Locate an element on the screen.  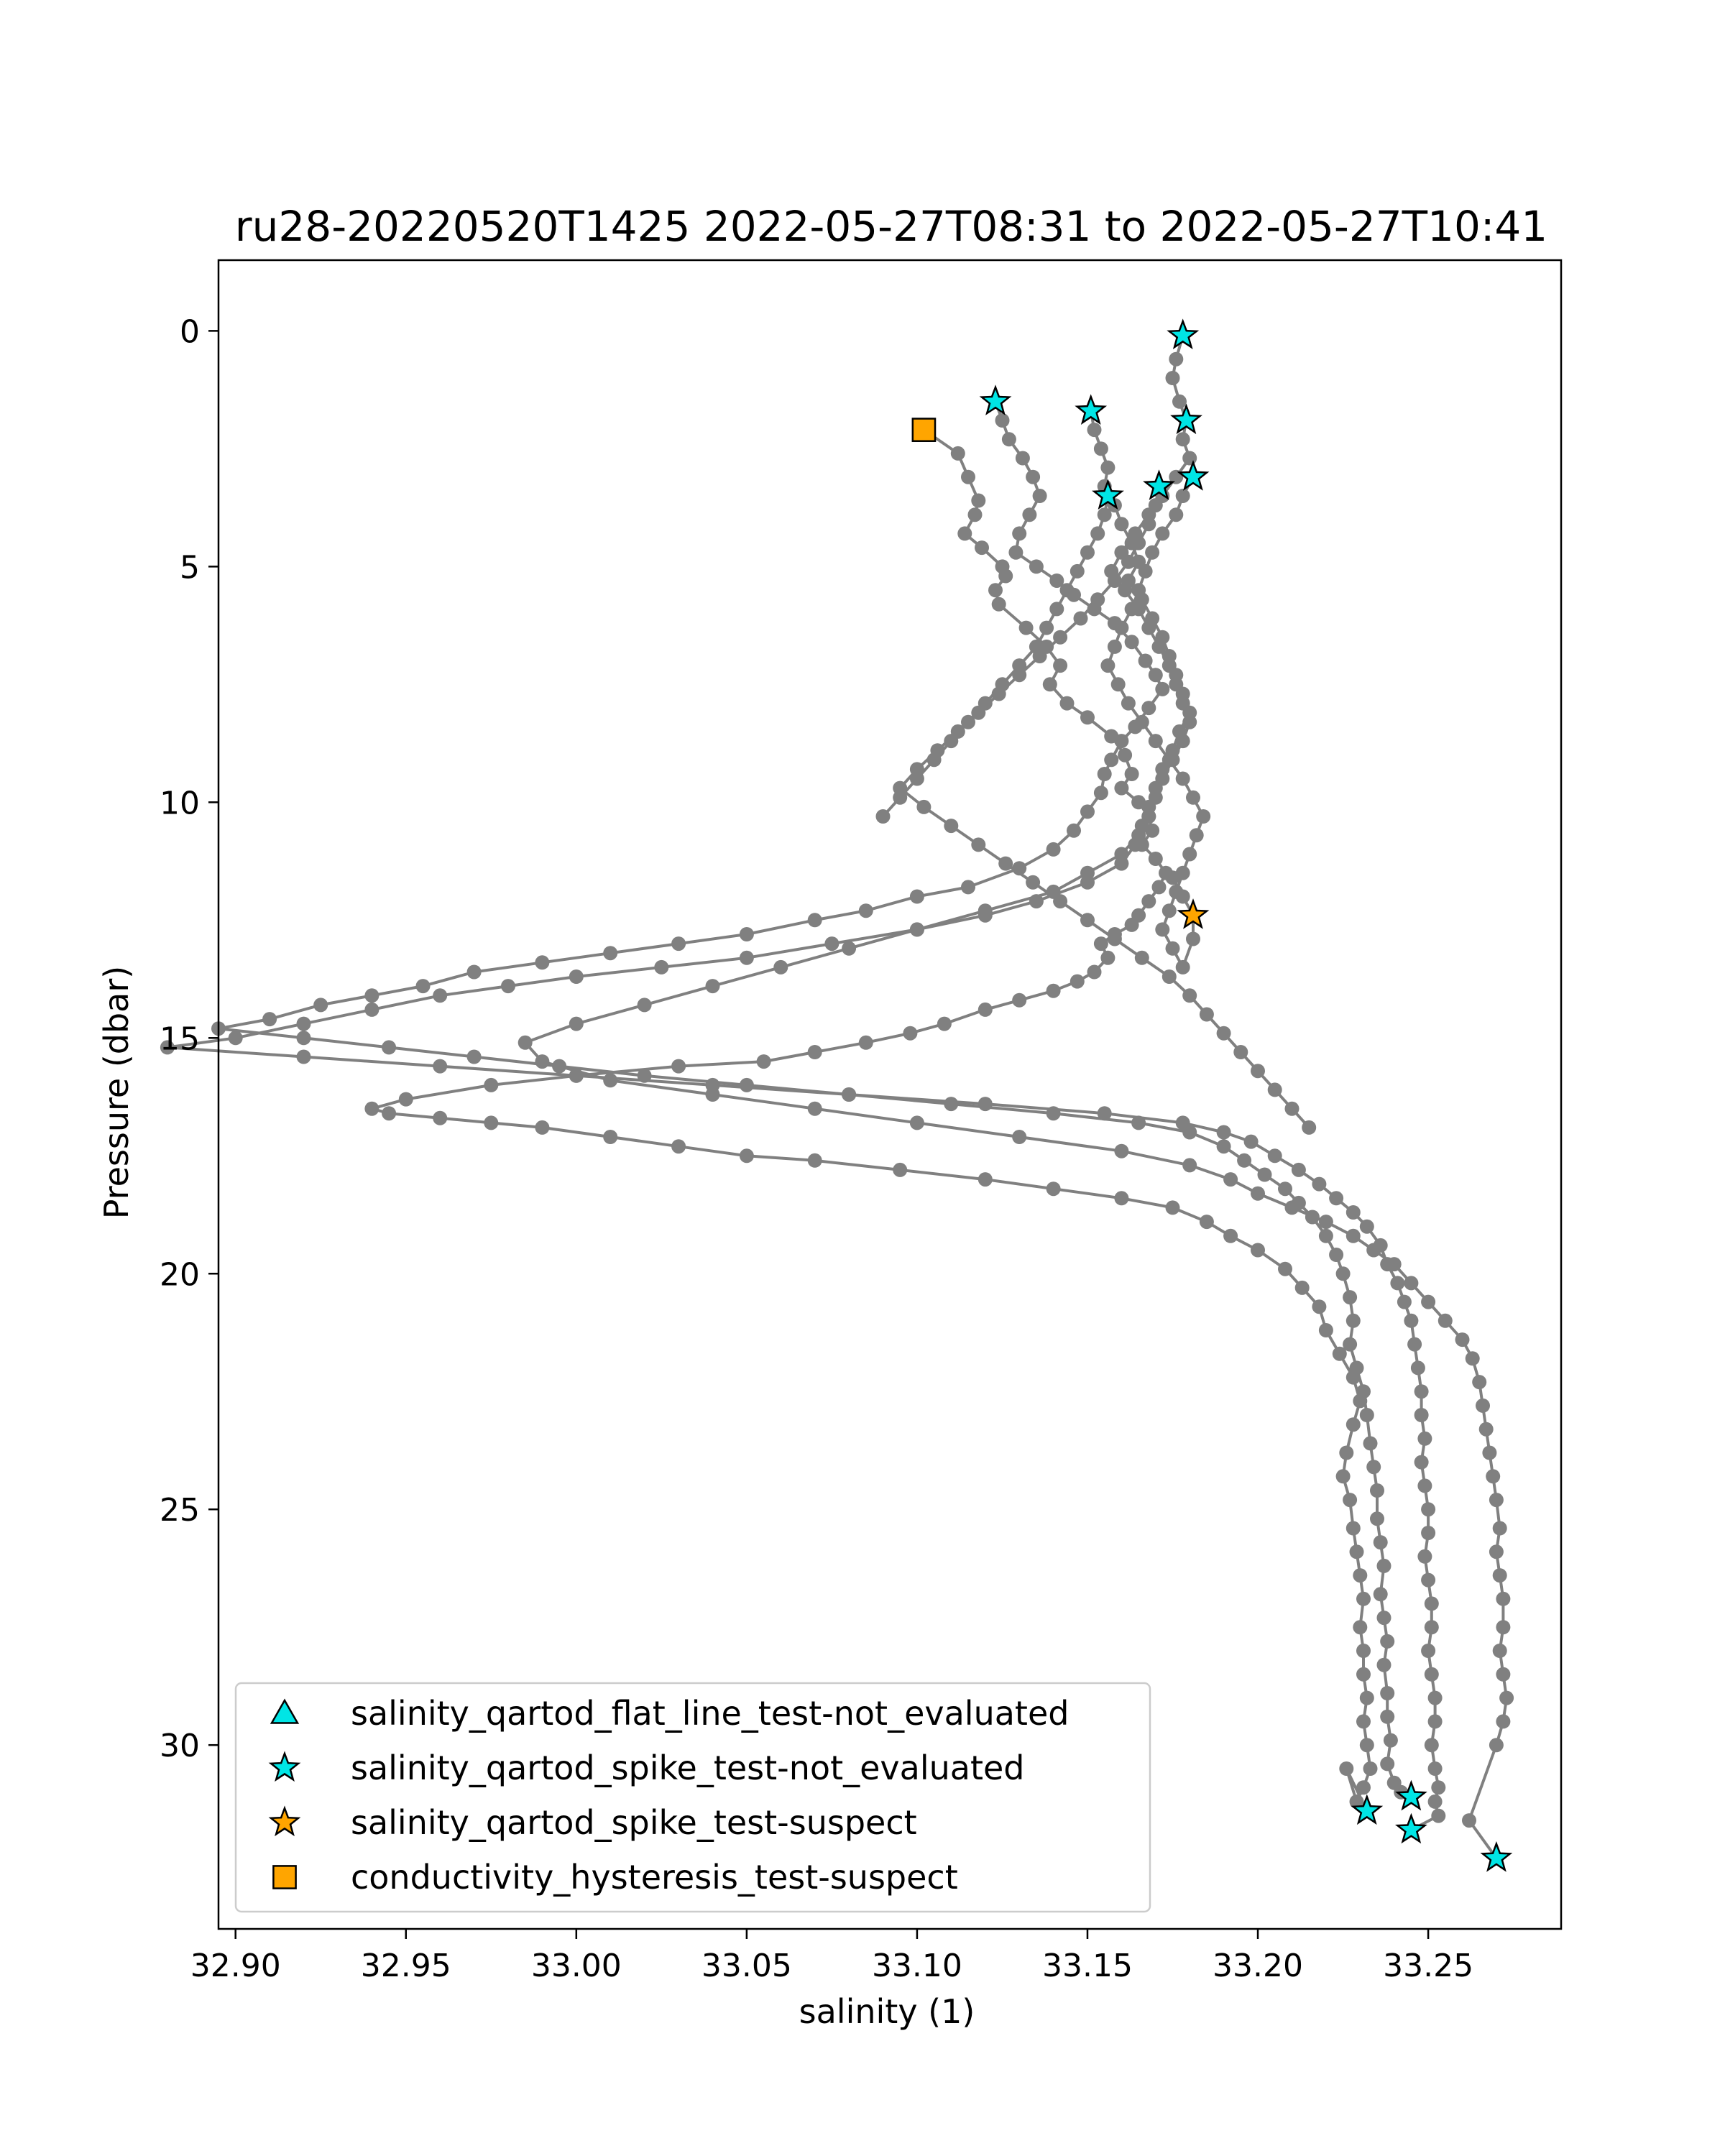
x-tick-label: 33.15 is located at coordinates (1087, 1966).